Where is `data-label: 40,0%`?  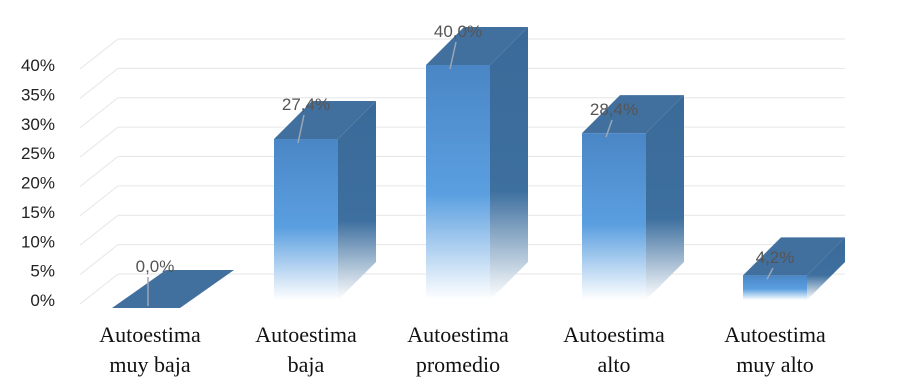 data-label: 40,0% is located at coordinates (458, 31).